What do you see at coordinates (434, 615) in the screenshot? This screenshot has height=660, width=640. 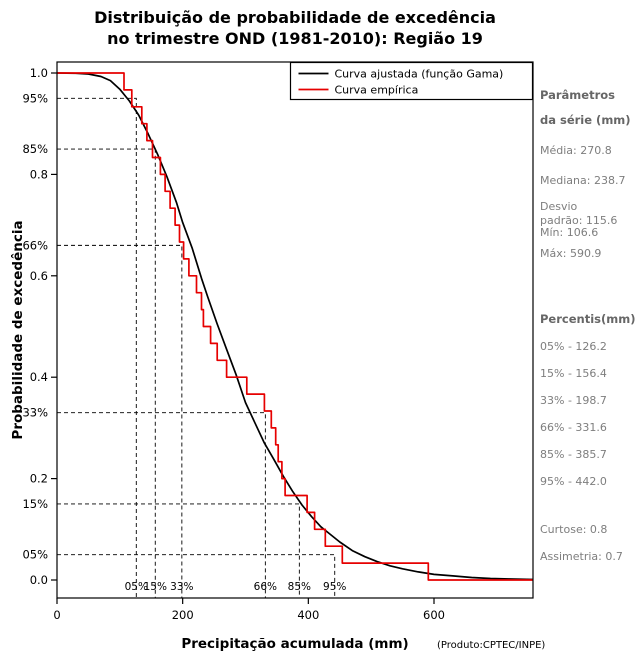 I see `x-tick-label: 600` at bounding box center [434, 615].